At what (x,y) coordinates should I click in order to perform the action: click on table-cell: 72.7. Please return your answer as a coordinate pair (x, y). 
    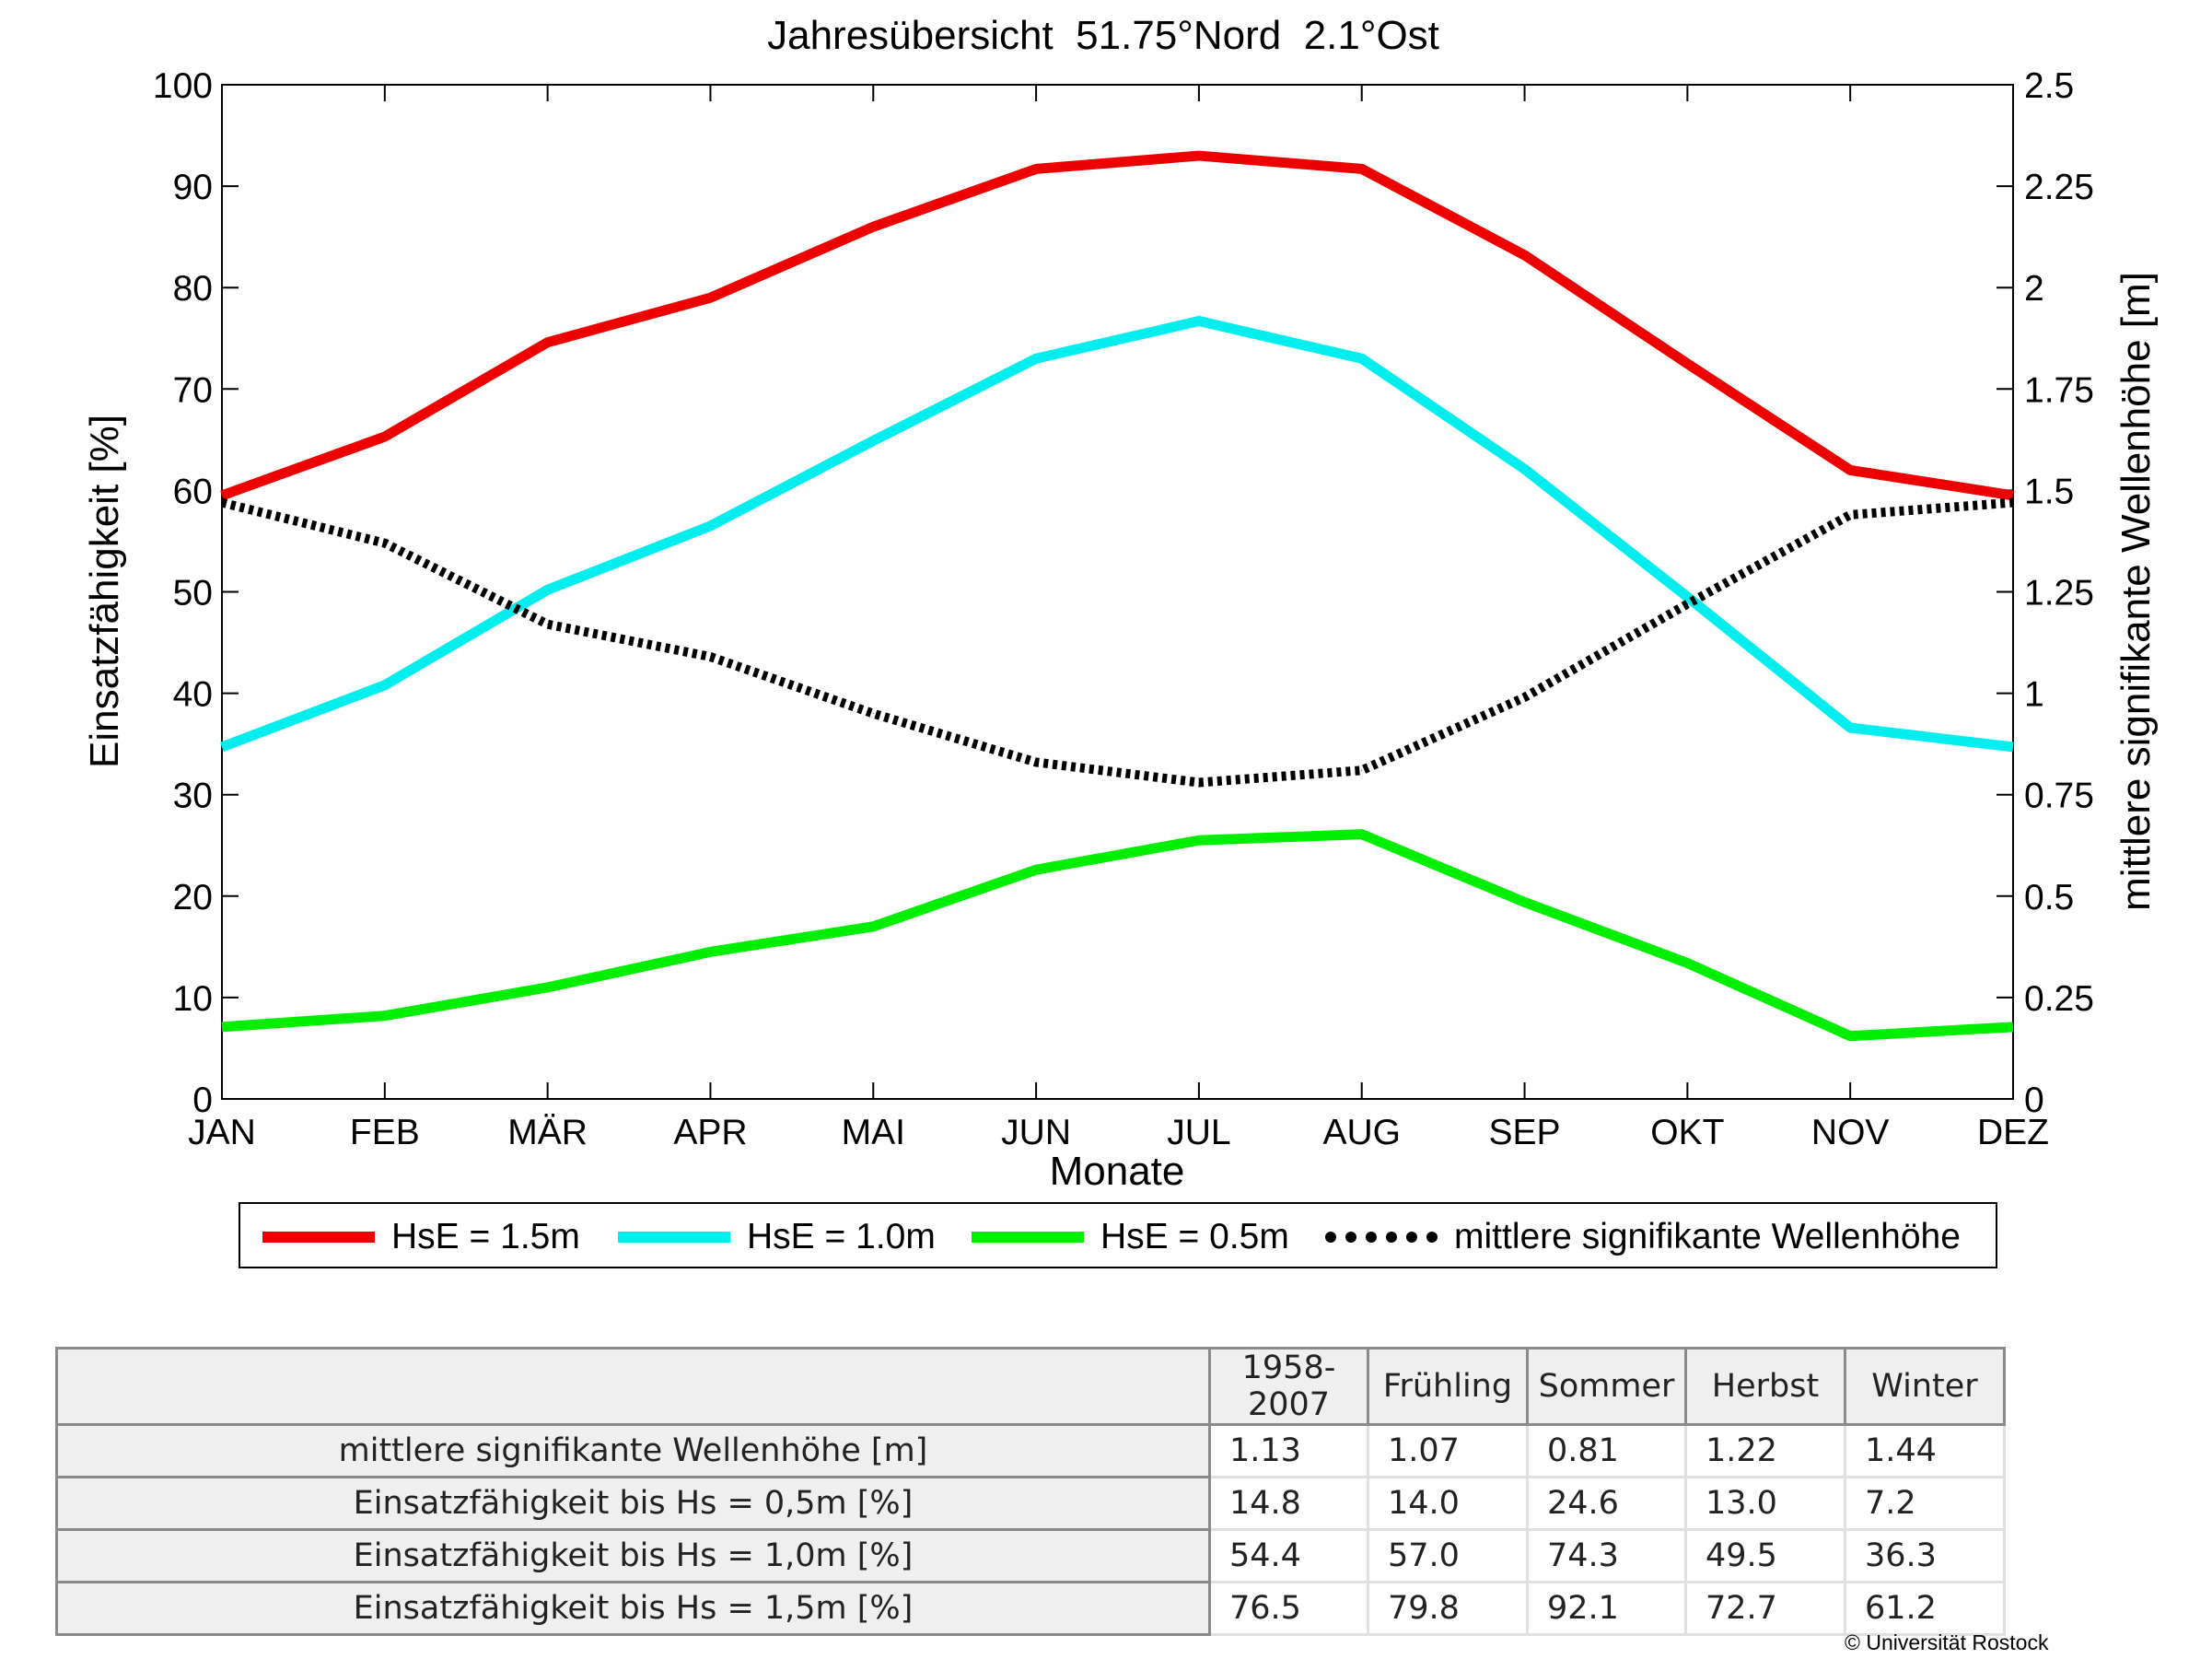
    Looking at the image, I should click on (1765, 1608).